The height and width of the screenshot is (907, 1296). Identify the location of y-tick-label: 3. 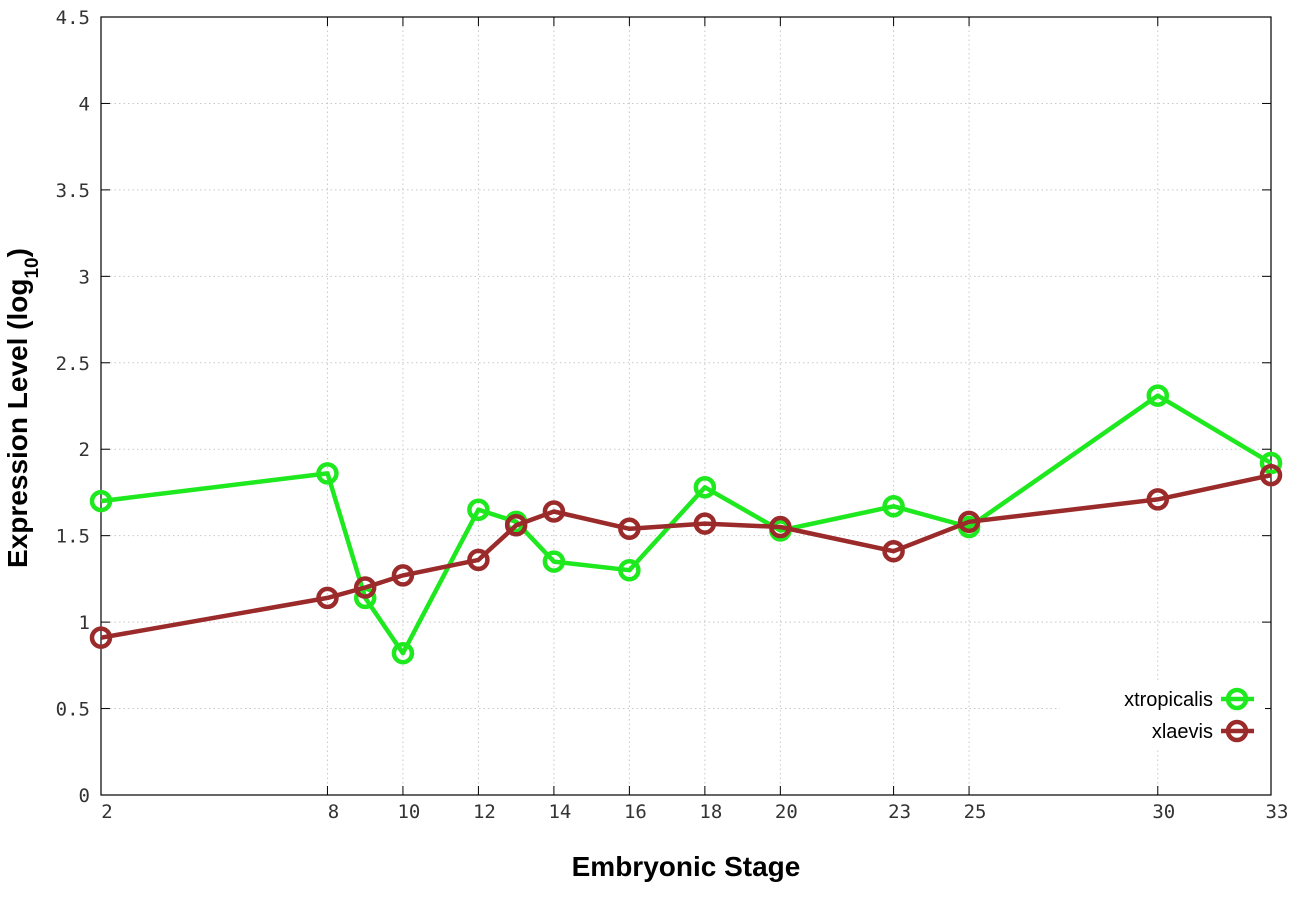
(84, 277).